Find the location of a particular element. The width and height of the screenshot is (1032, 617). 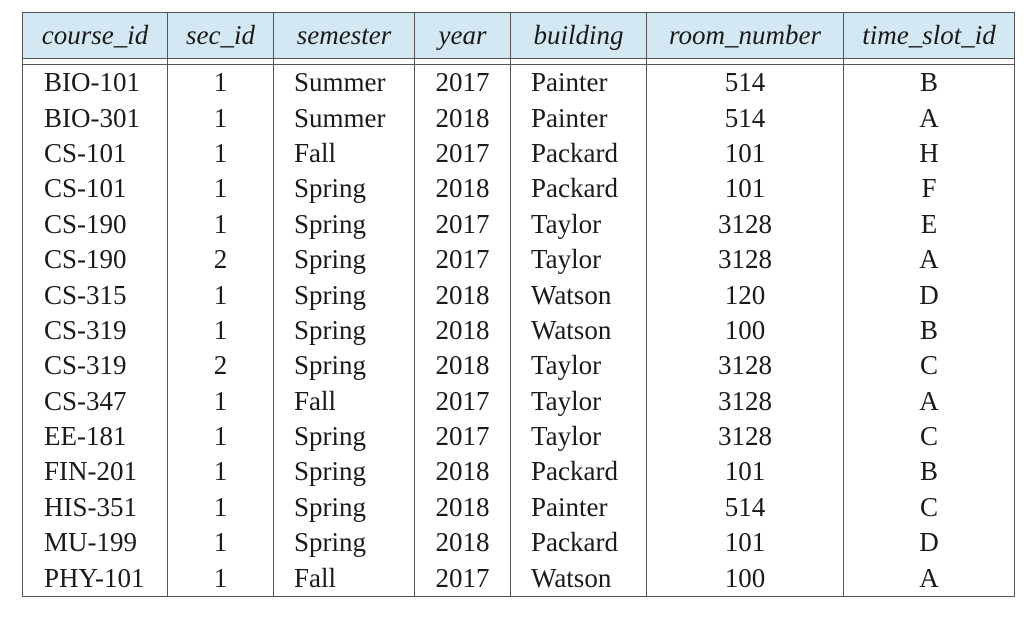

cell-course-id: CS-347 is located at coordinates (95, 401).